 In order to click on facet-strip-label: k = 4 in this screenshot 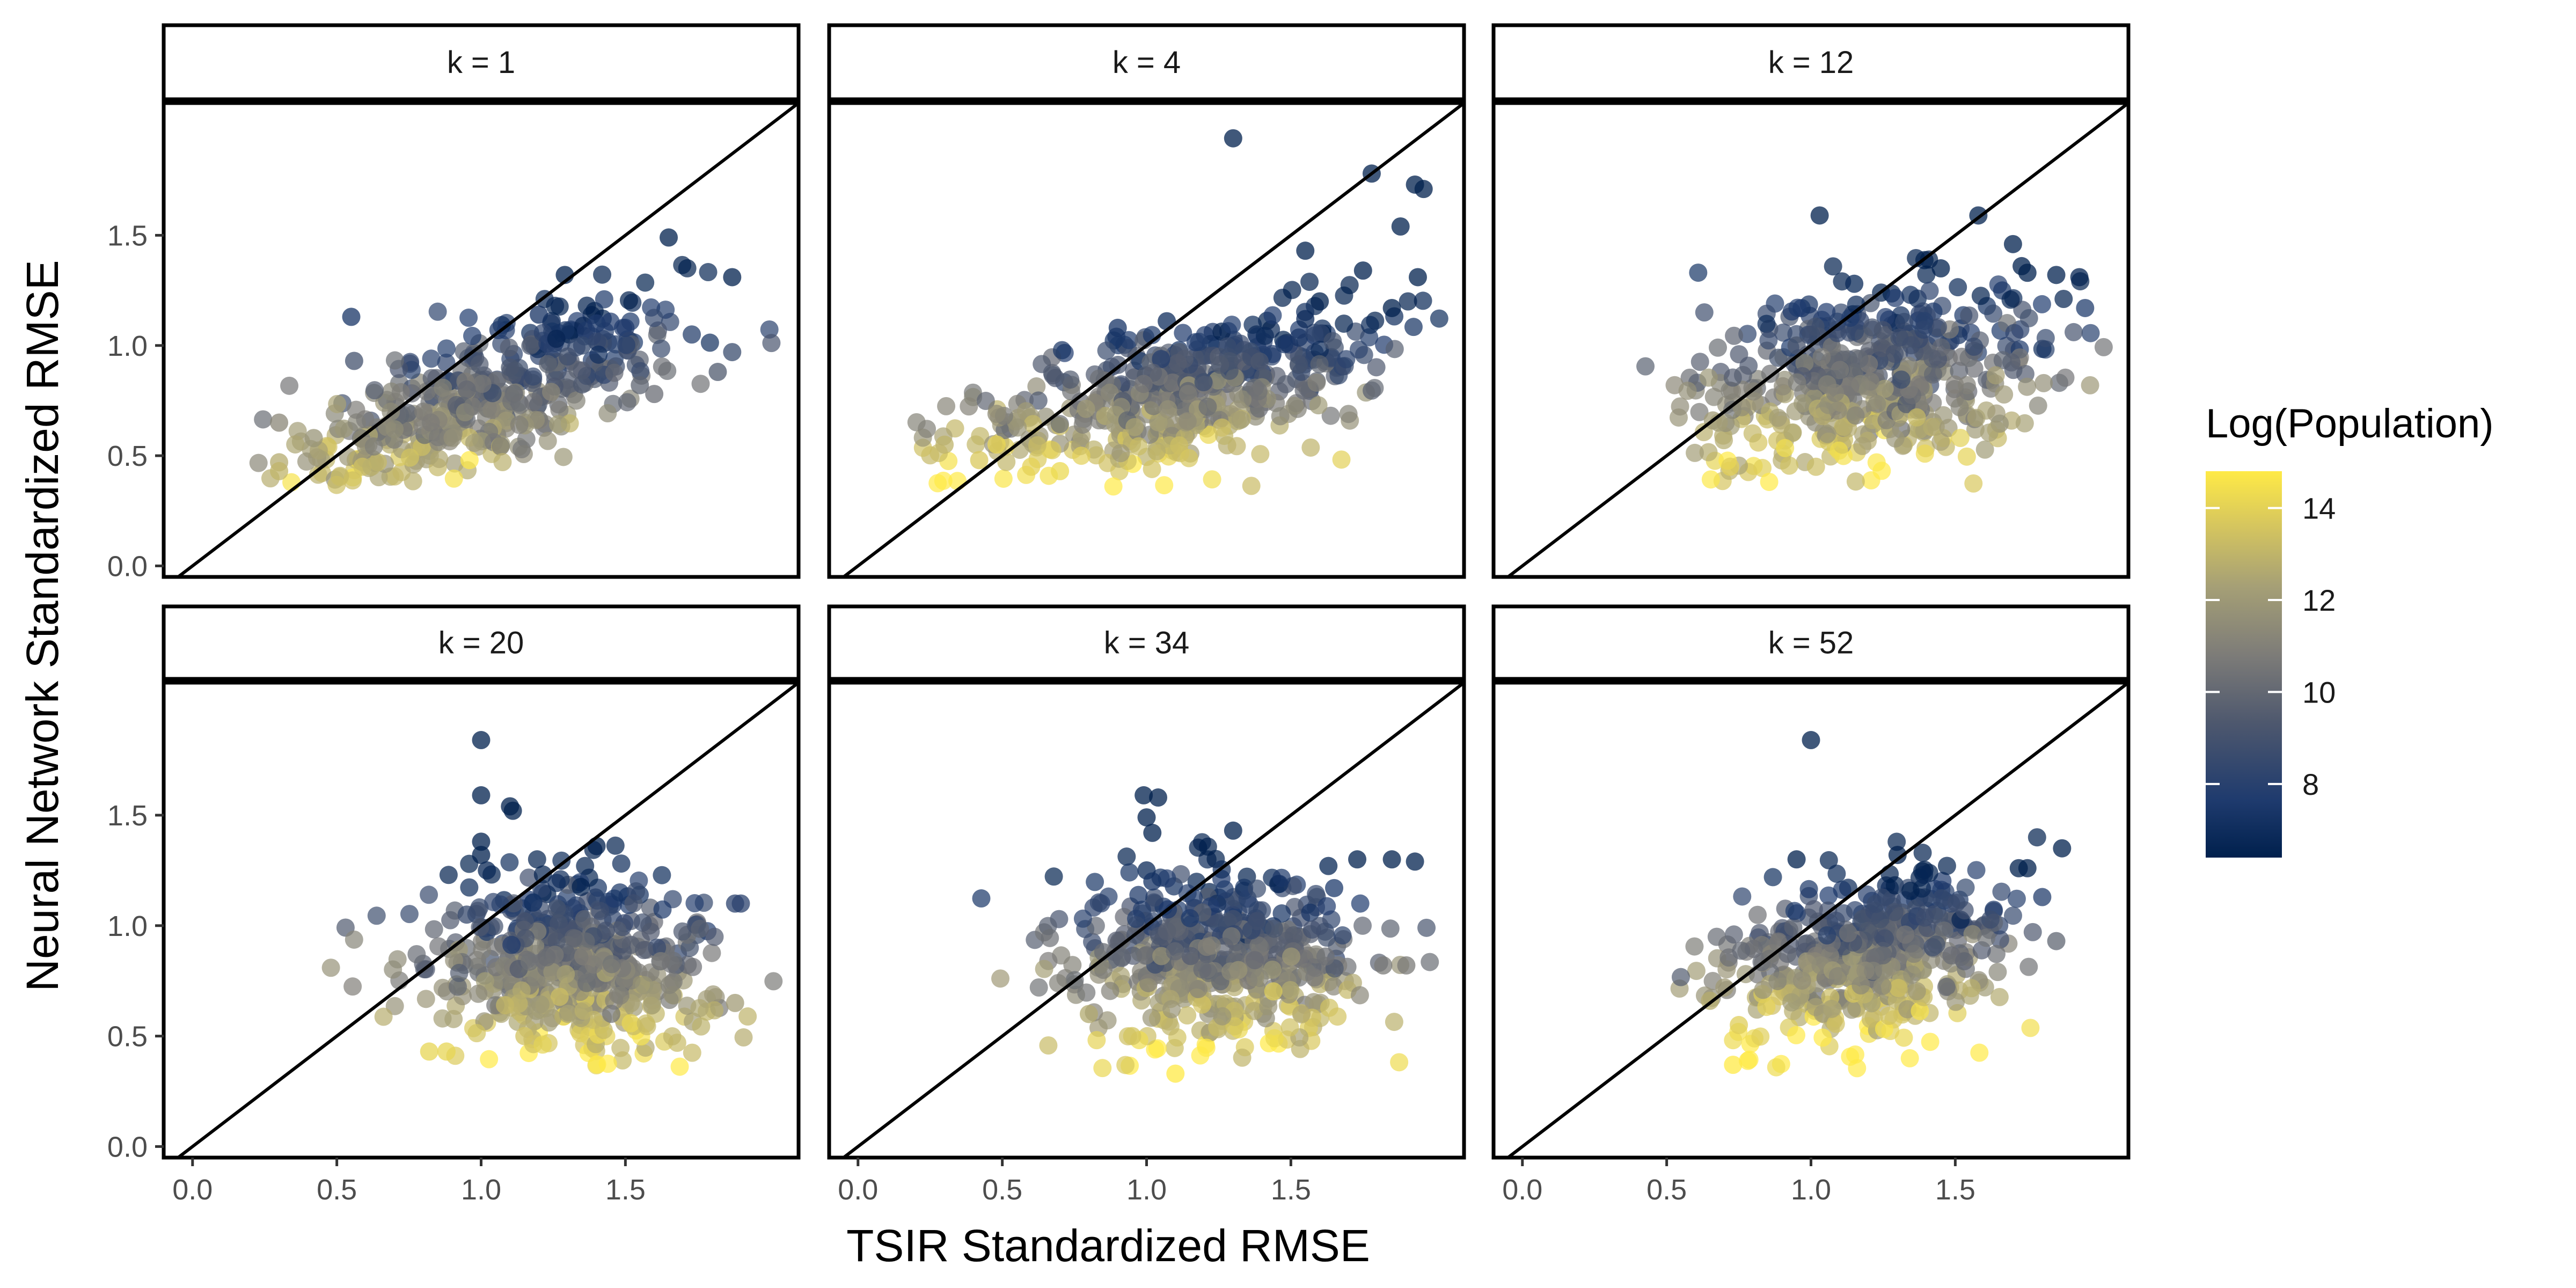, I will do `click(1147, 62)`.